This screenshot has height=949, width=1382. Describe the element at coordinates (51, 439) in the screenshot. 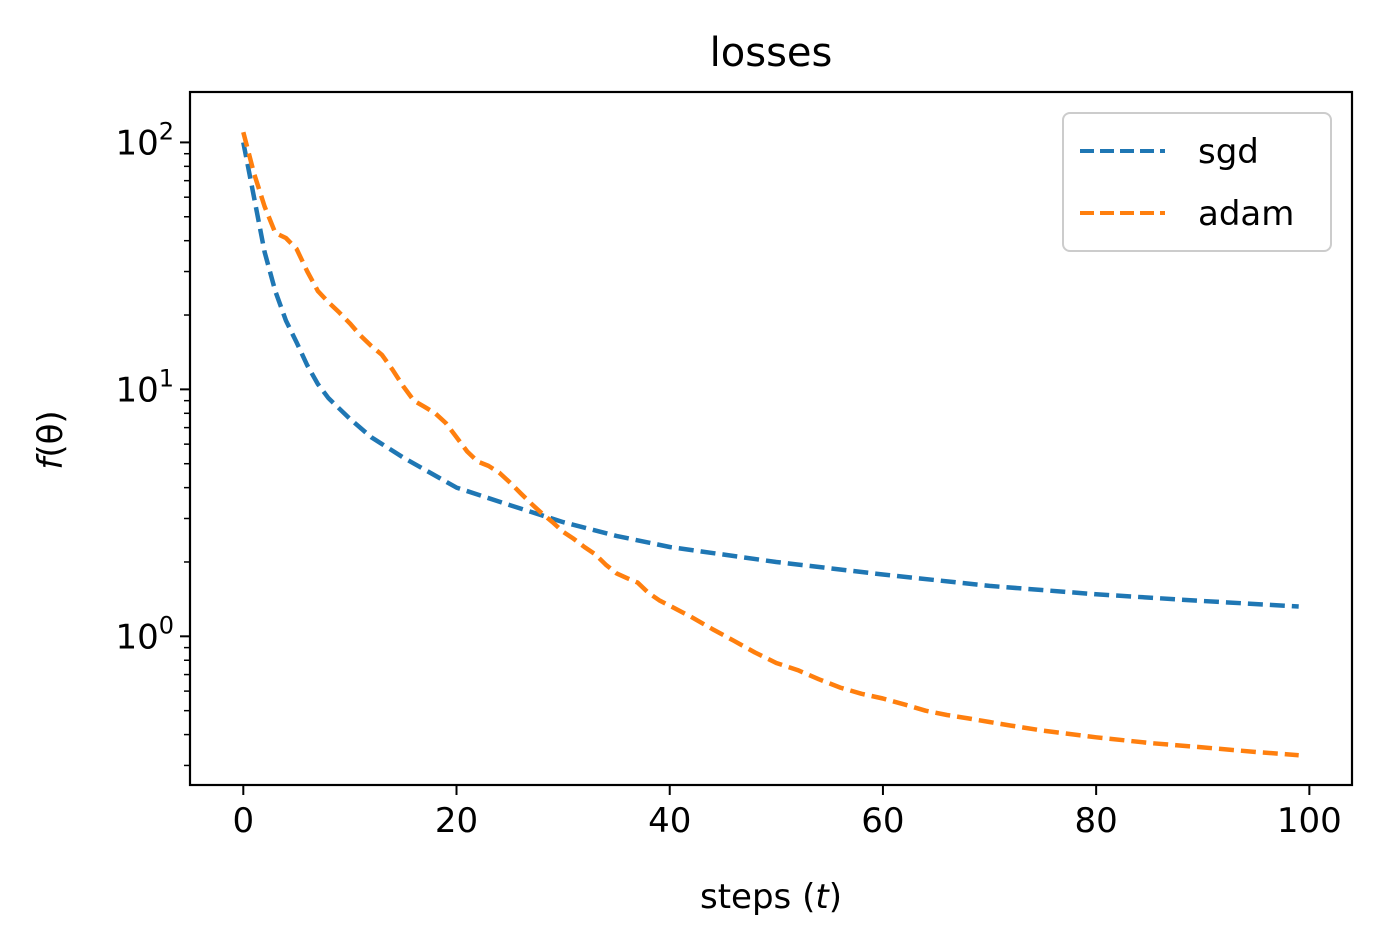

I see `y-axis-title: f(θ)` at that location.